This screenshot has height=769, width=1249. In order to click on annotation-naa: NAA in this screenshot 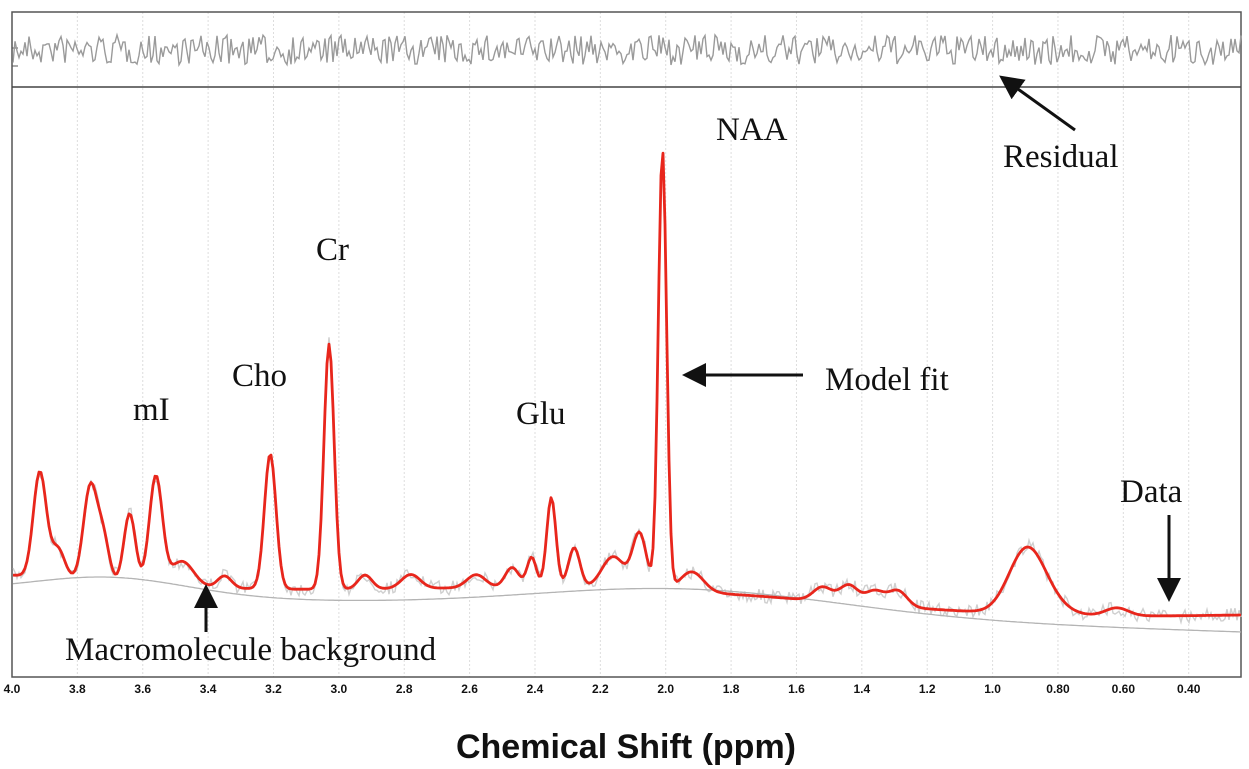, I will do `click(752, 130)`.